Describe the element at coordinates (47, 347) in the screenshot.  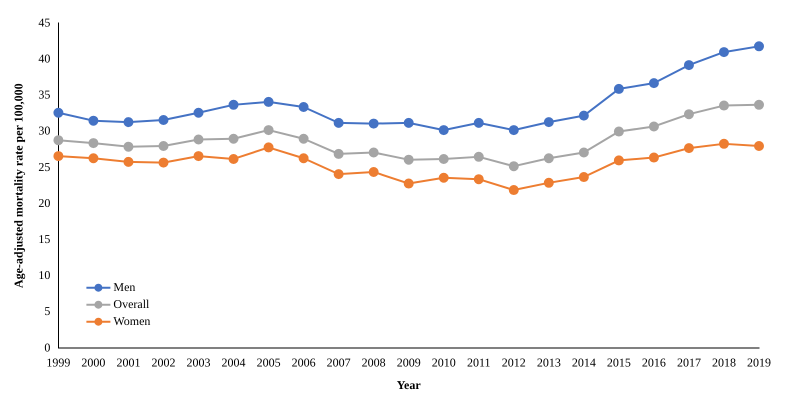
I see `y-tick-label: 0` at that location.